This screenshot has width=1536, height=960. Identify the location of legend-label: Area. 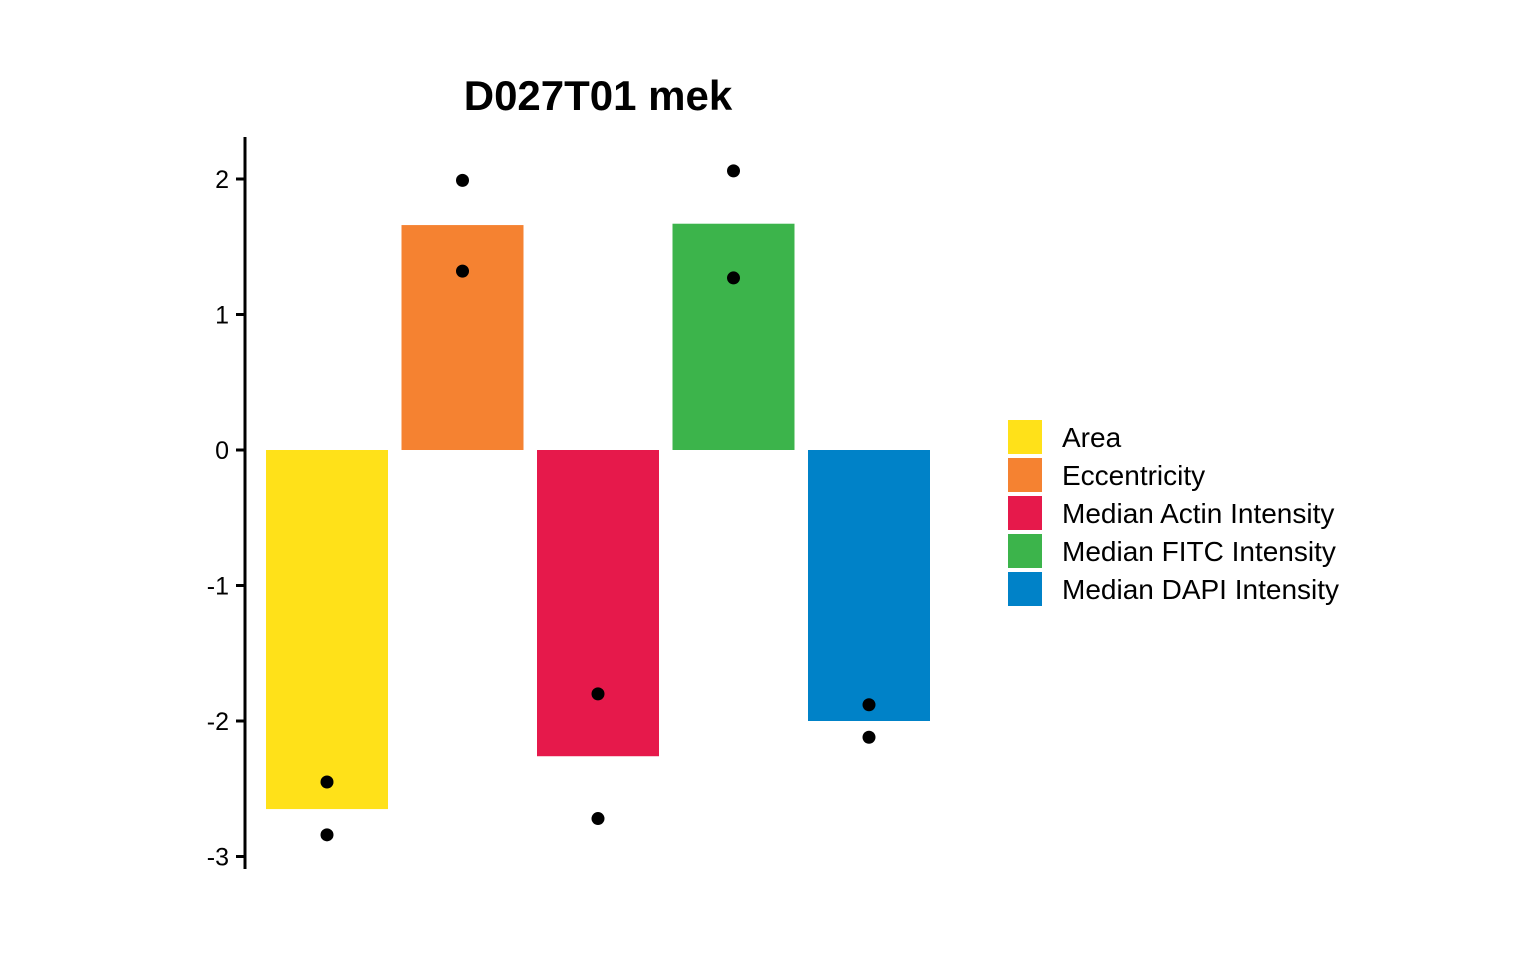
(1092, 437).